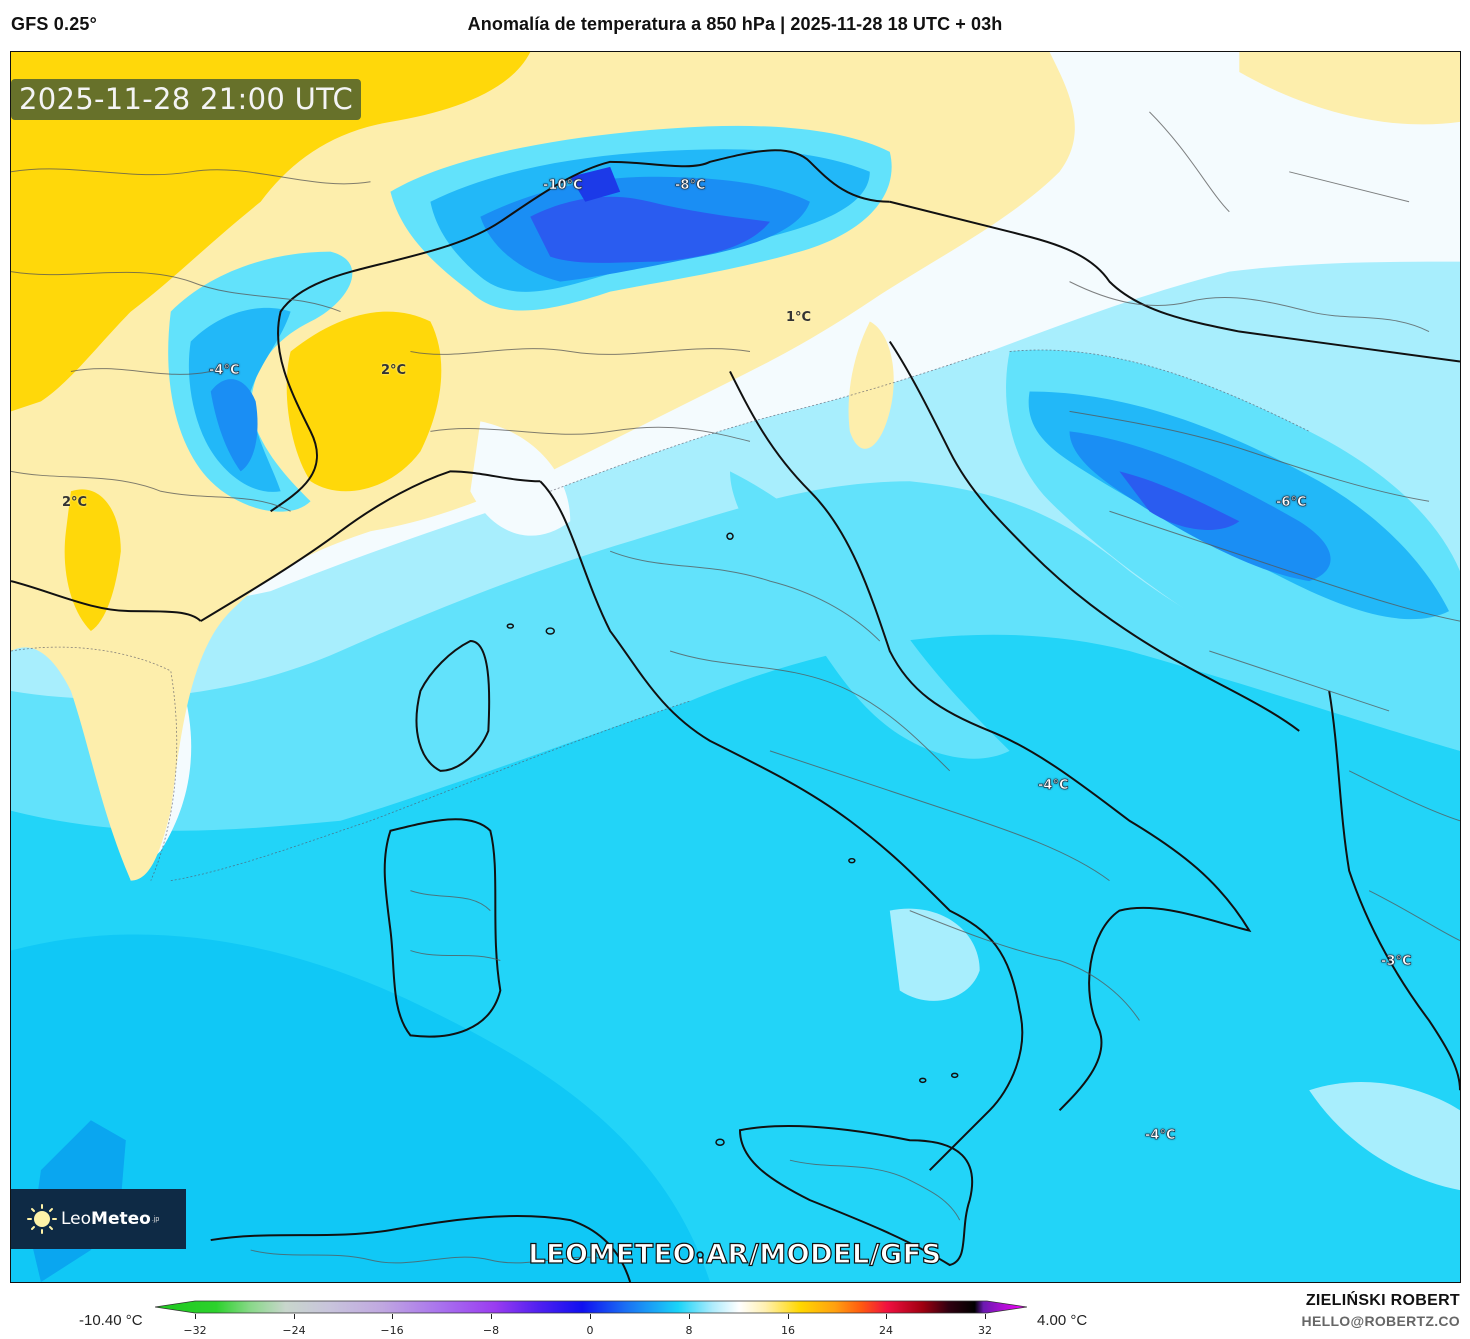 The image size is (1470, 1339). Describe the element at coordinates (735, 1326) in the screenshot. I see `colorbar-ticks: −32 −24 −16 −8 0 8 16 24 32` at that location.